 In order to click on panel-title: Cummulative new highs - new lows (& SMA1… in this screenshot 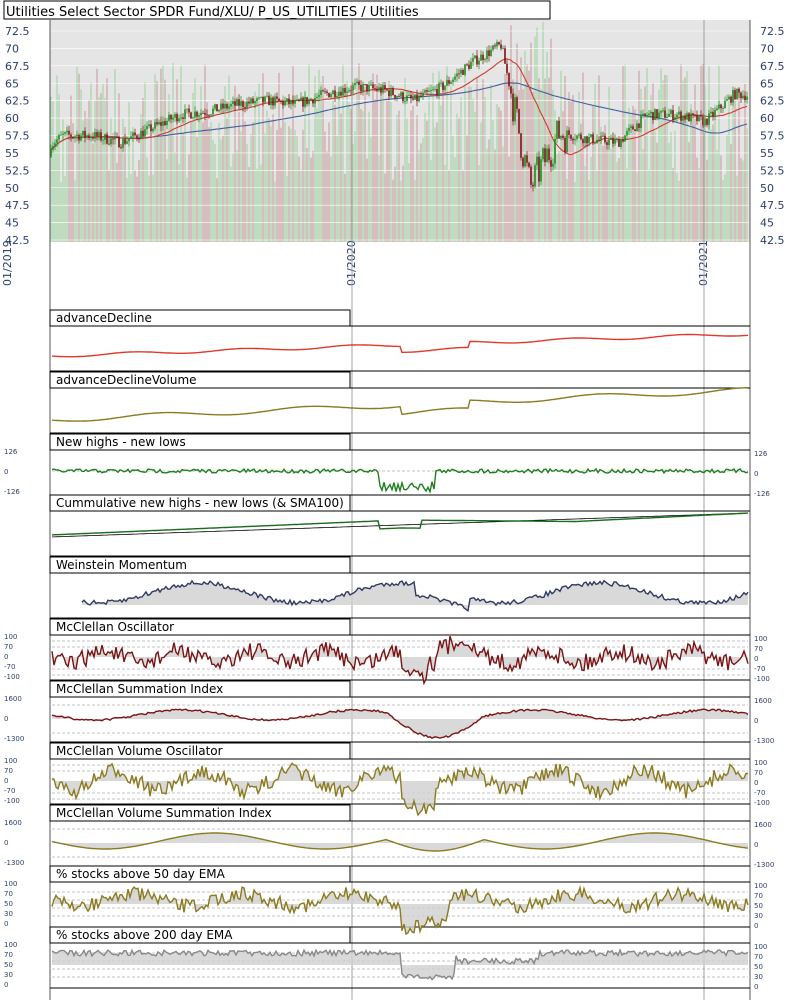, I will do `click(200, 503)`.